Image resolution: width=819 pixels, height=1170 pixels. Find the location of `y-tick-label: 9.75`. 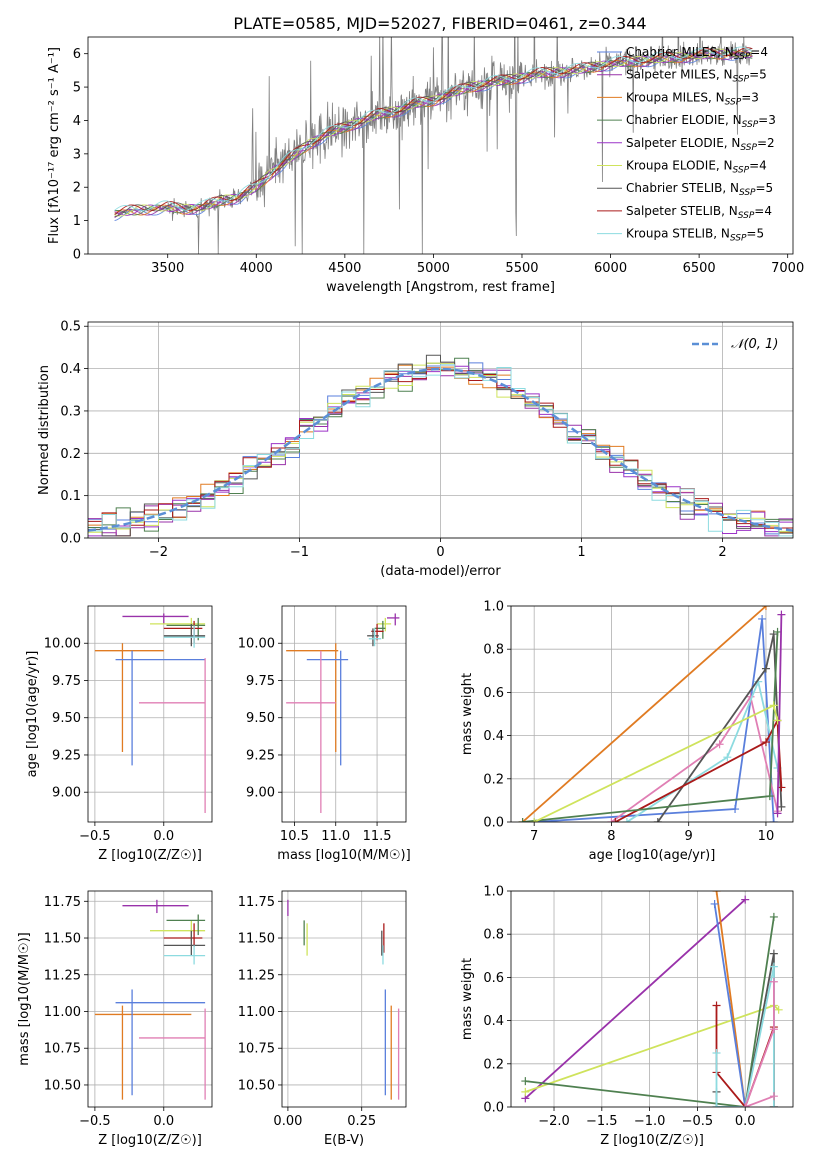

y-tick-label: 9.75 is located at coordinates (66, 681).